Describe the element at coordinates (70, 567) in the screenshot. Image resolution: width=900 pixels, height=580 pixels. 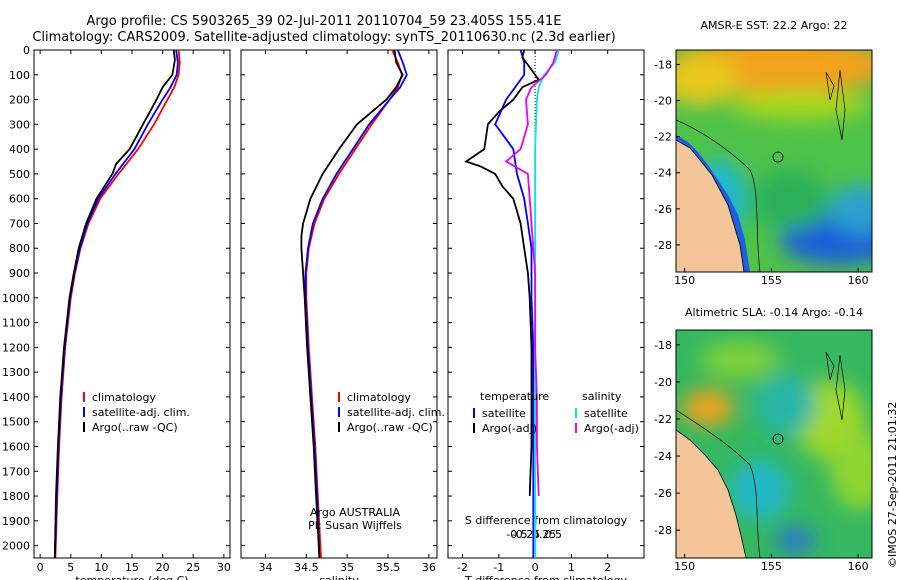
I see `x-tick-label: 5` at that location.